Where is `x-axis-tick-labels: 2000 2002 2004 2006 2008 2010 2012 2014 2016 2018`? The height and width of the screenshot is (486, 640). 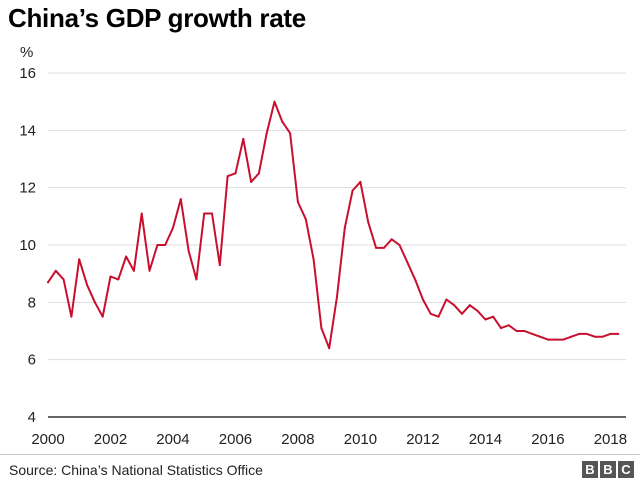
x-axis-tick-labels: 2000 2002 2004 2006 2008 2010 2012 2014 2016 2018 is located at coordinates (329, 439).